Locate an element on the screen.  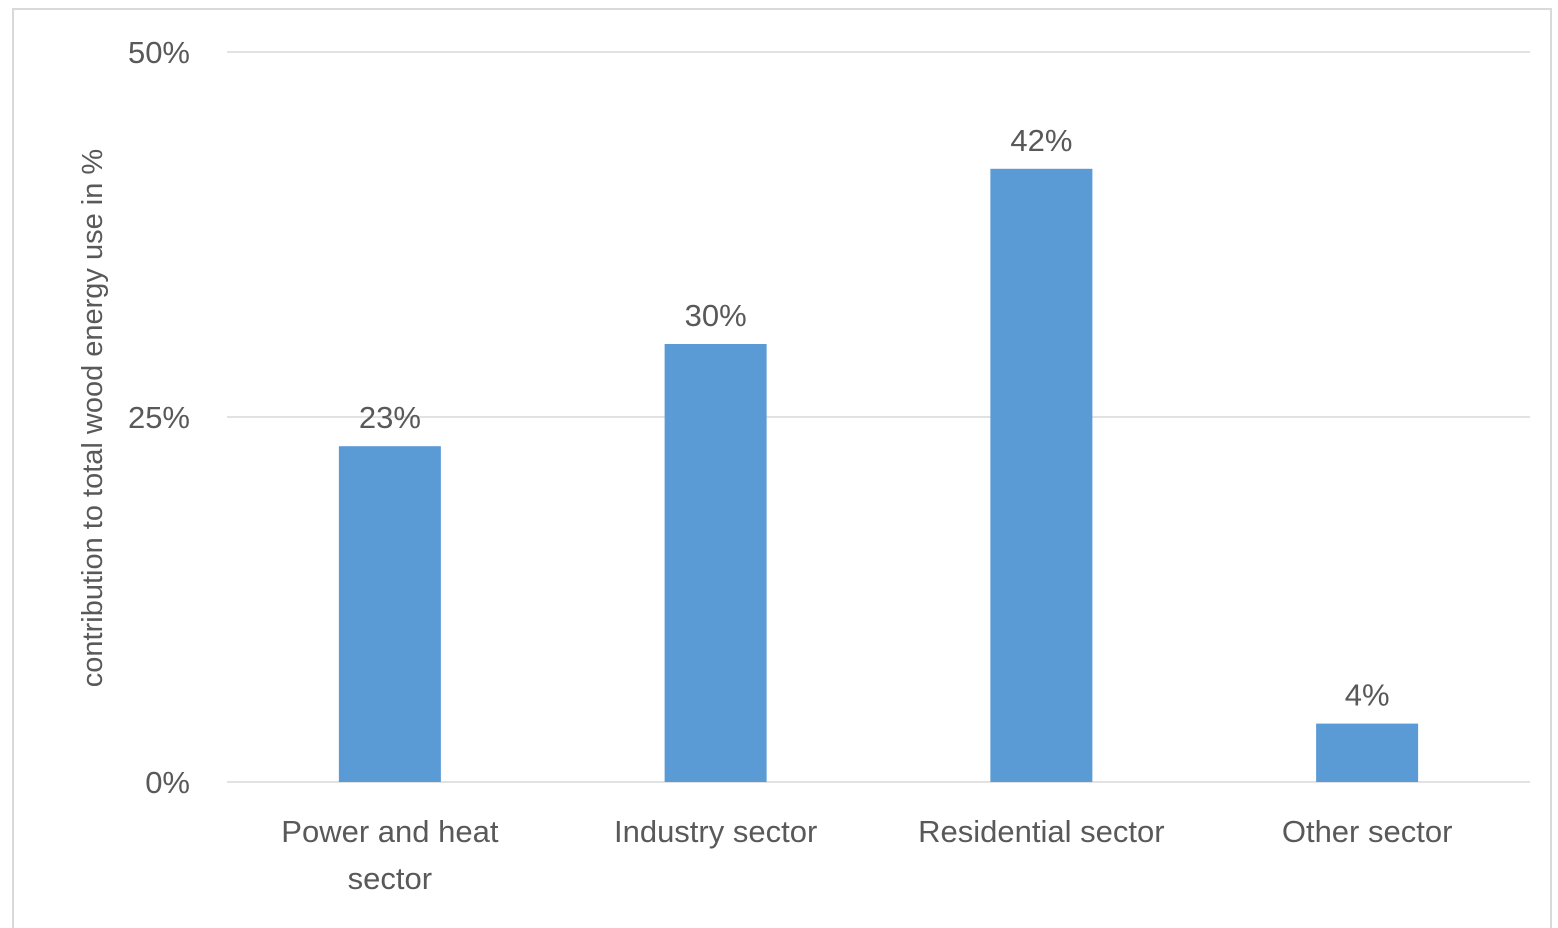
y-tick-label: 25% is located at coordinates (159, 417).